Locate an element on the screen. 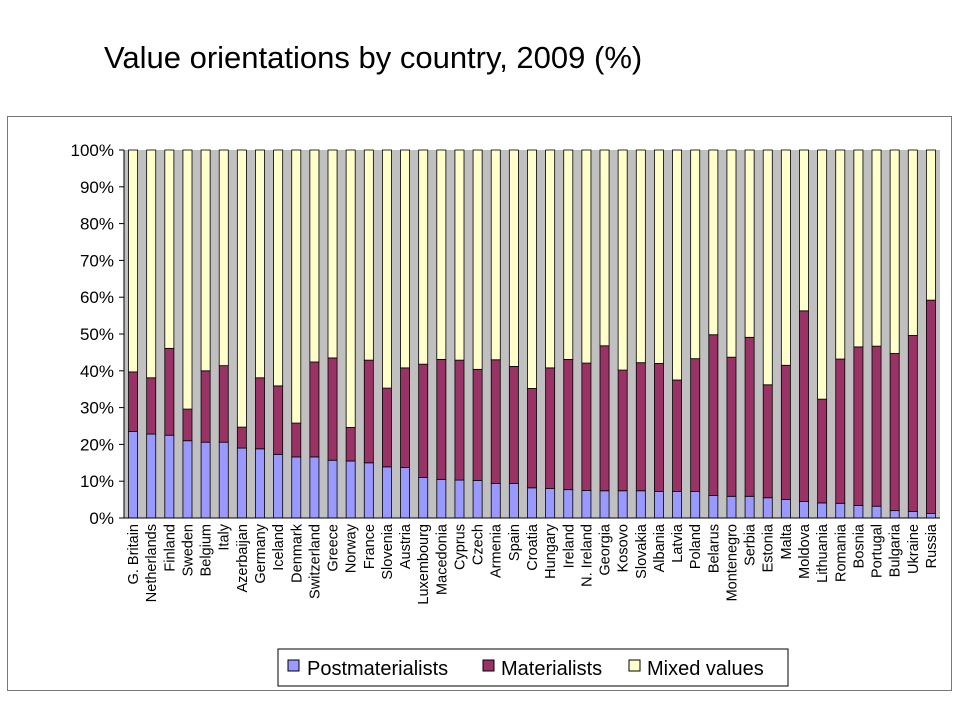  bar-sweden-materialists is located at coordinates (187, 425).